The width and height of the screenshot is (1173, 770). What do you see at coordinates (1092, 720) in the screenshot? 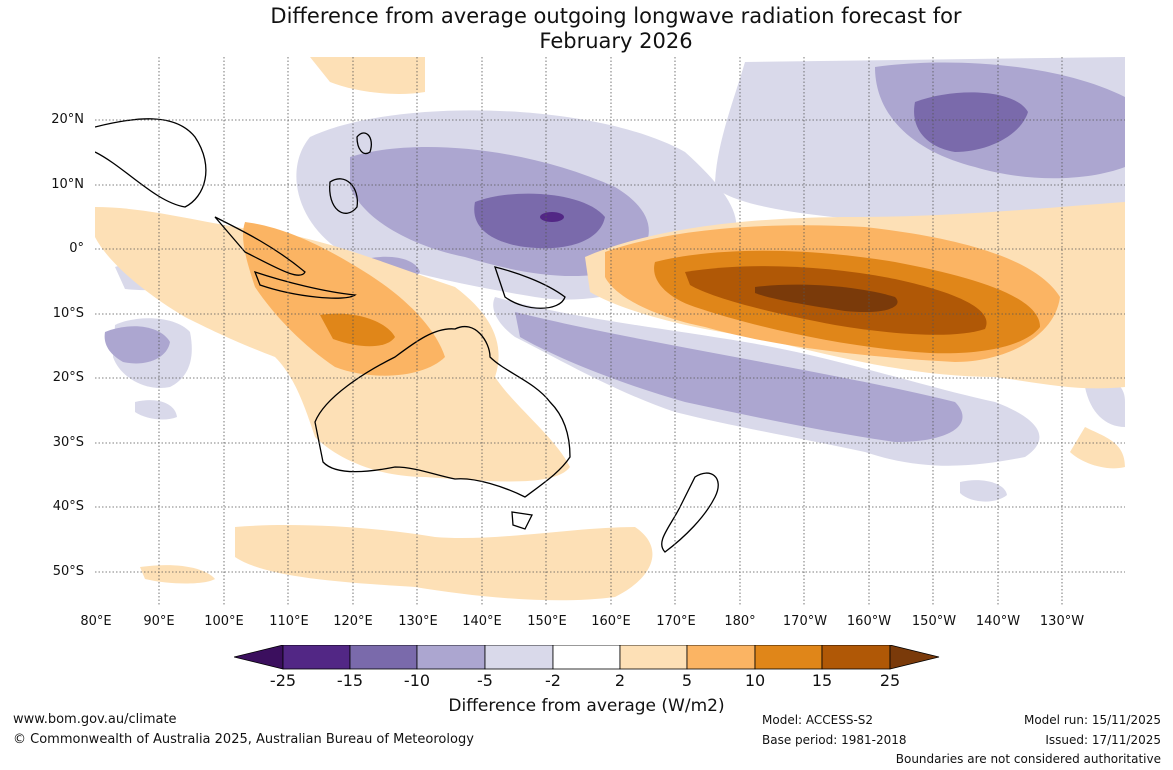
I see `footer-model-run: Model run: 15/11/2025` at bounding box center [1092, 720].